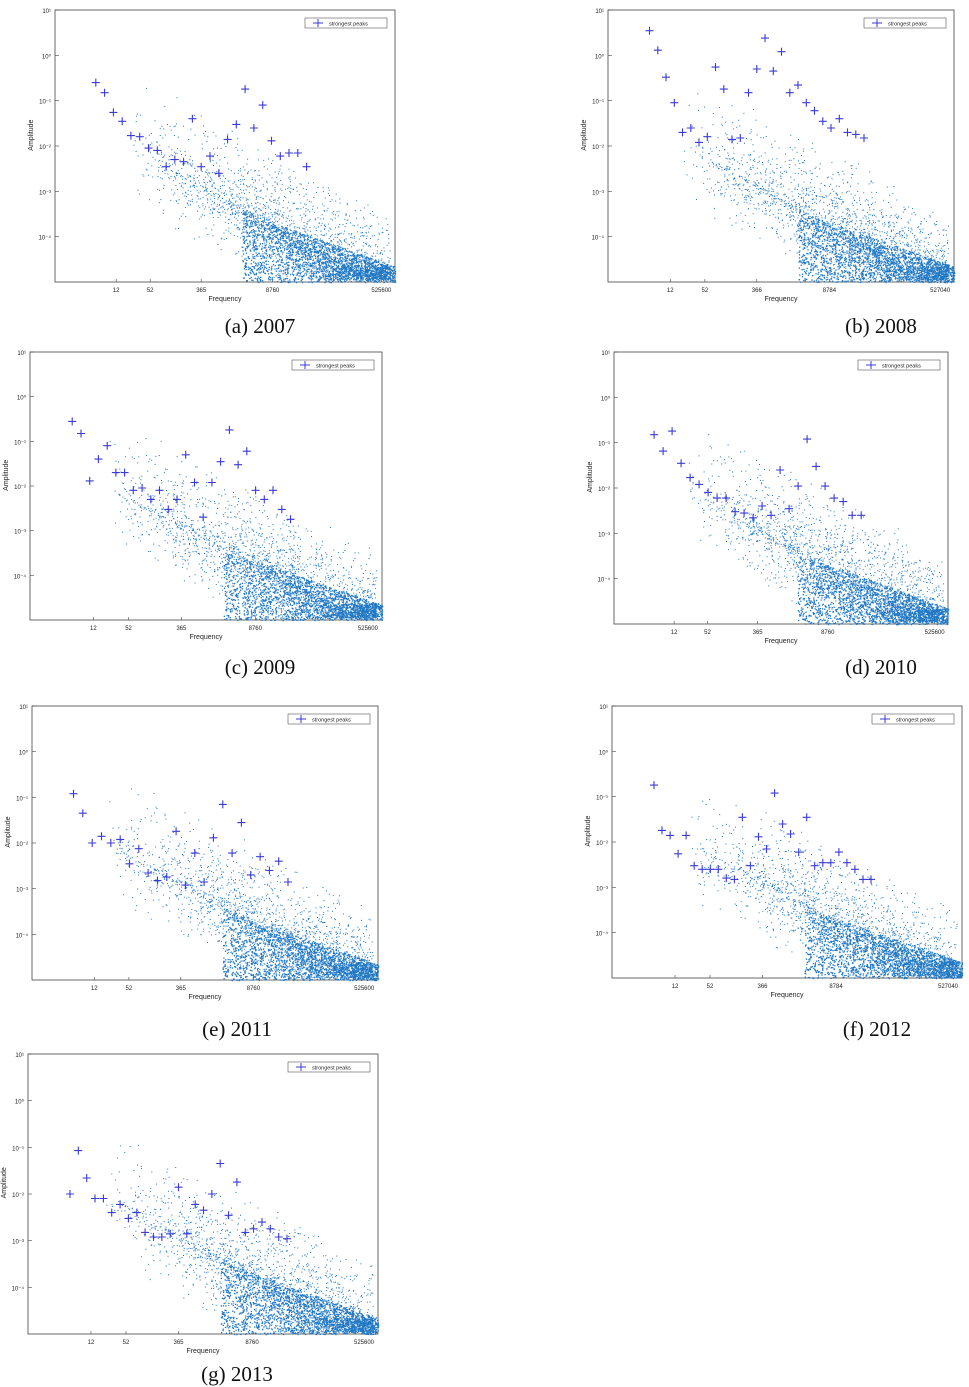 The image size is (969, 1387). I want to click on x-tick-label: 12, so click(670, 291).